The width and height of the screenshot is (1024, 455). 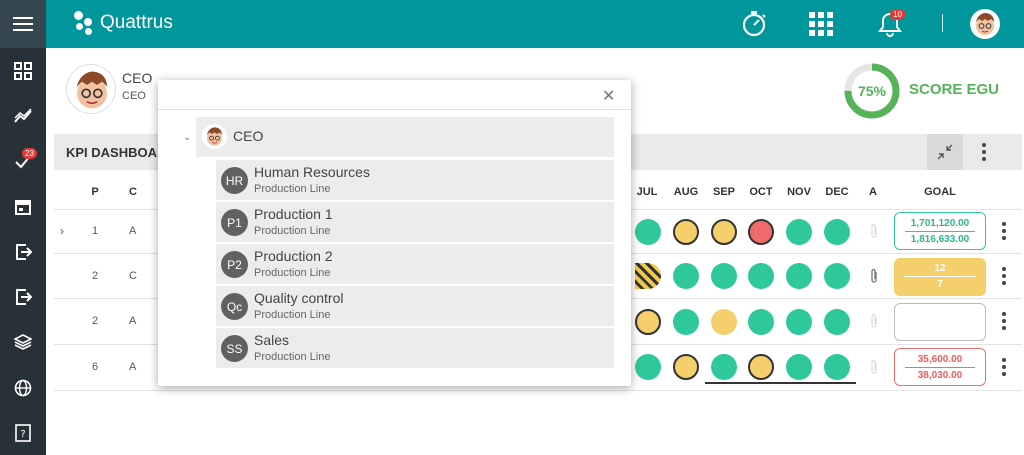 I want to click on apps-button, so click(x=821, y=24).